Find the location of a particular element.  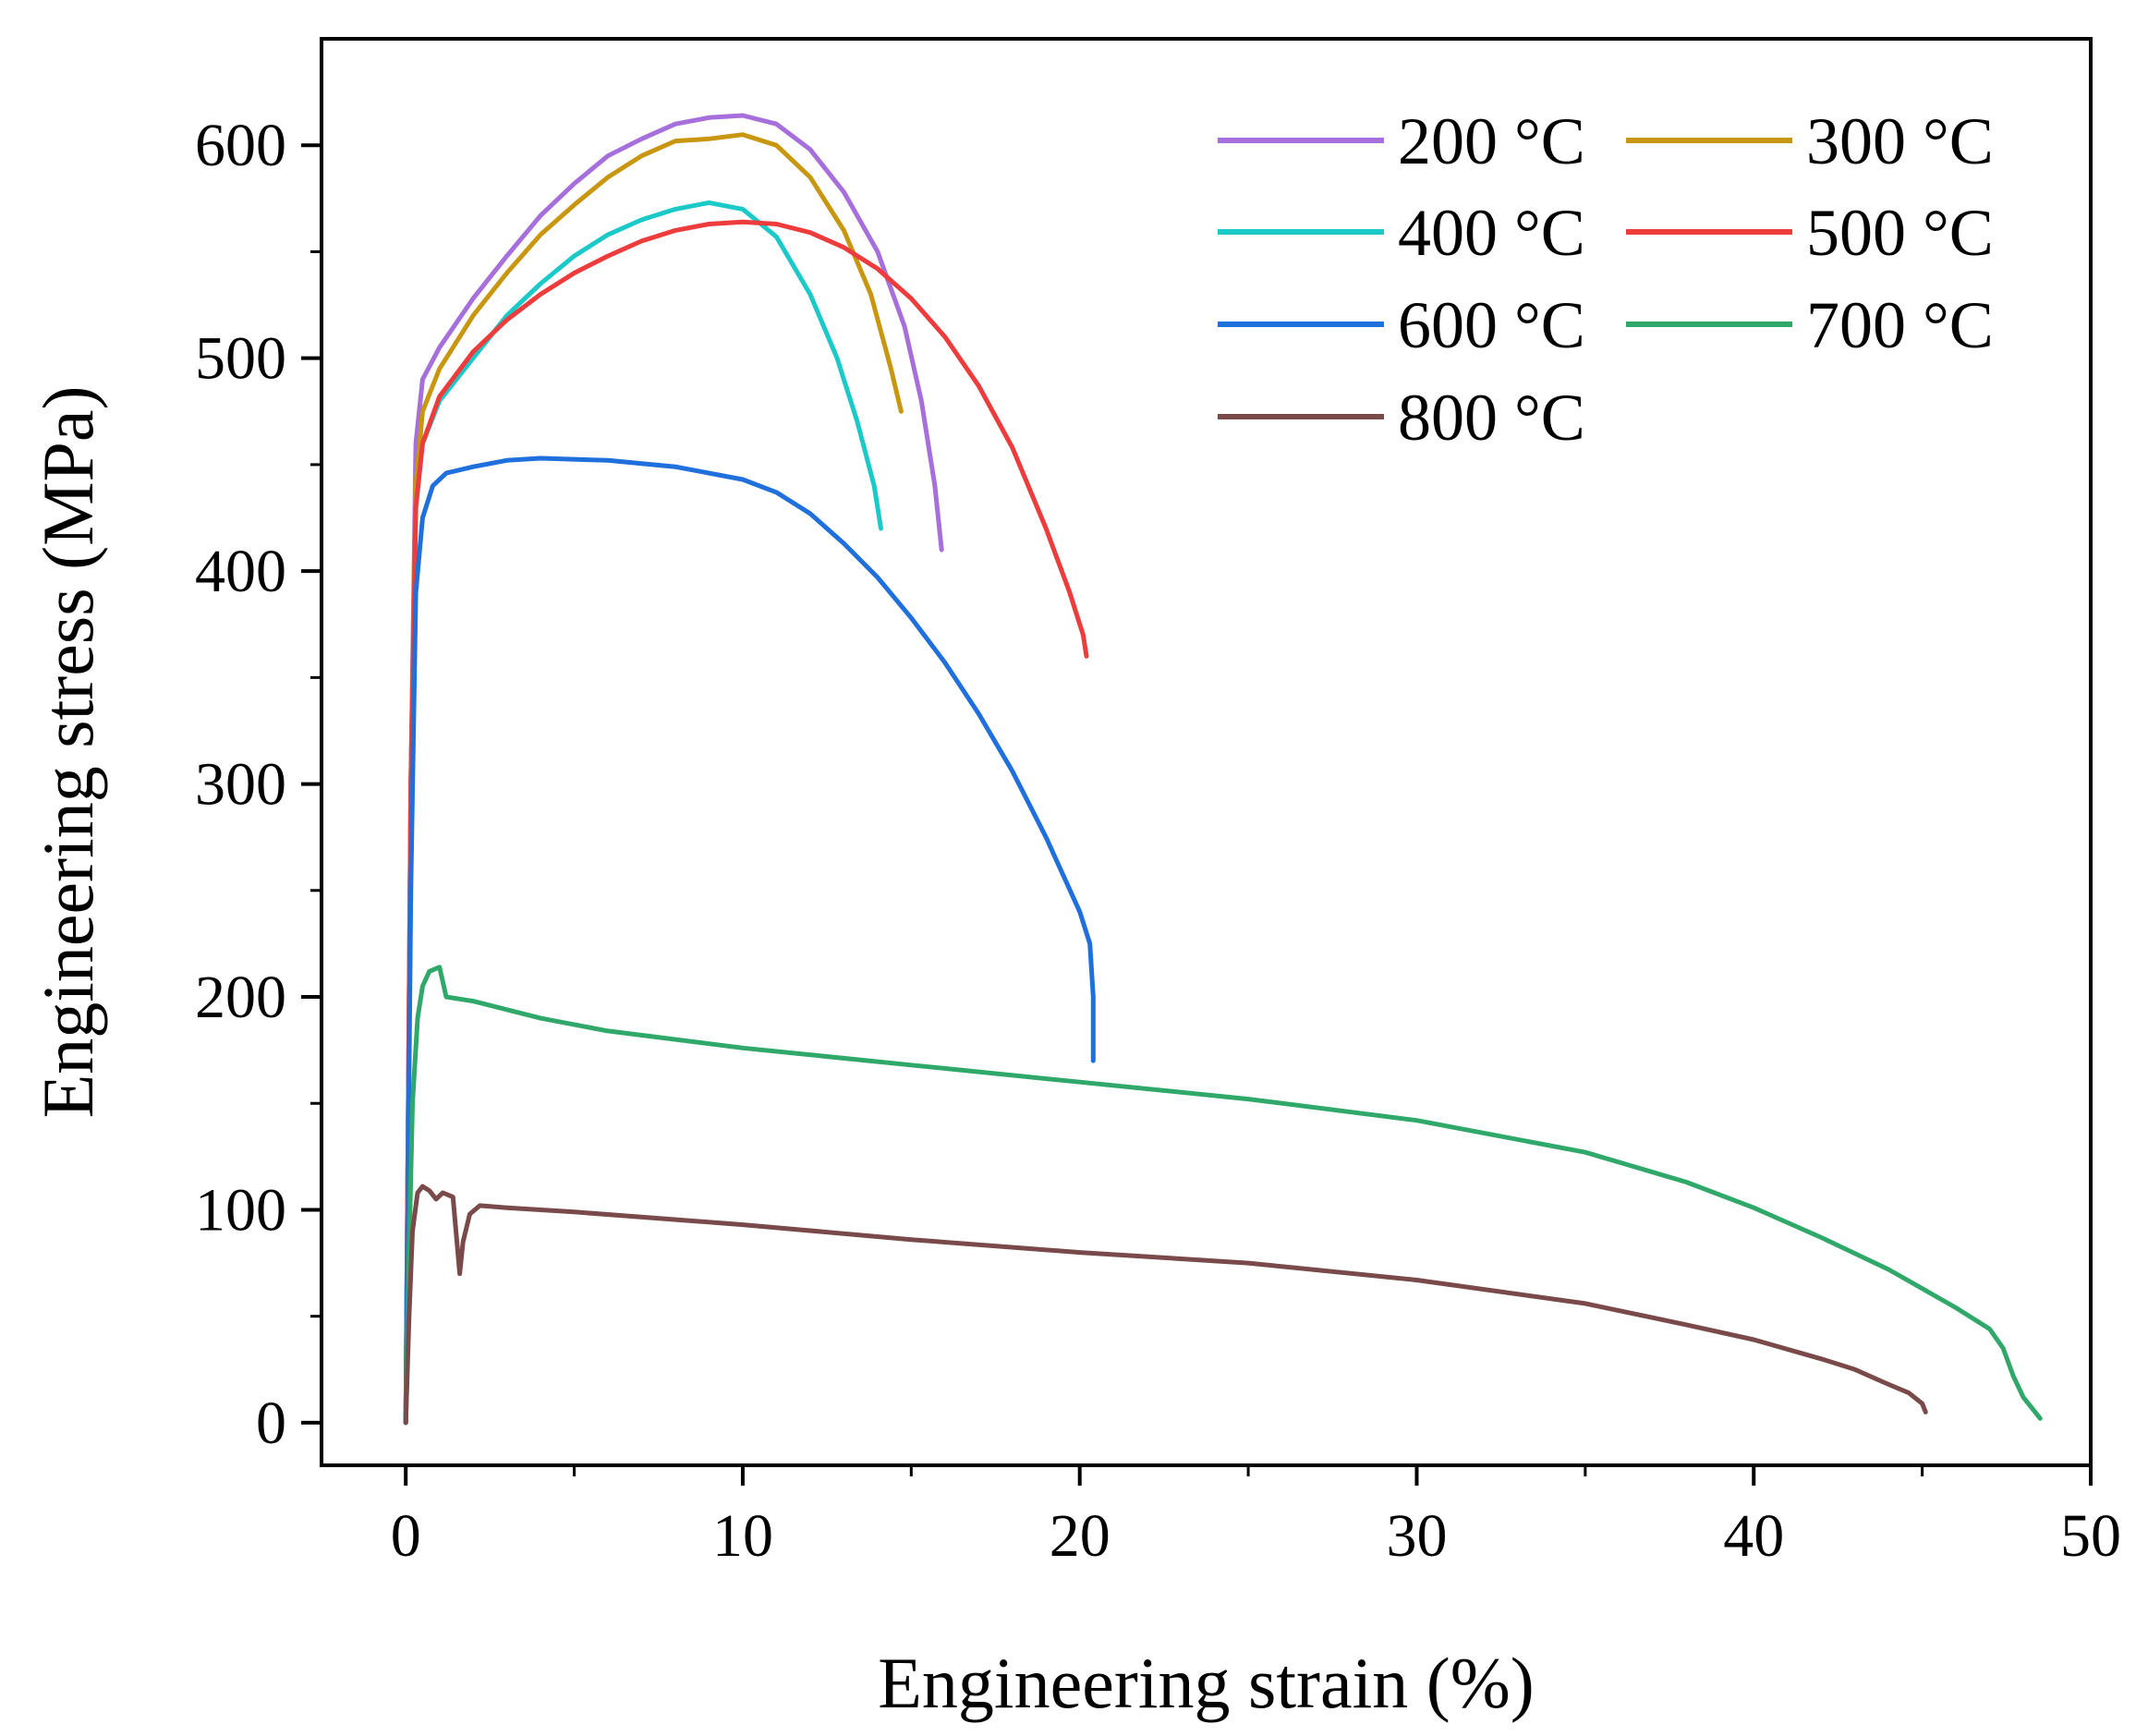

legend-label: 500 °C is located at coordinates (1900, 233).